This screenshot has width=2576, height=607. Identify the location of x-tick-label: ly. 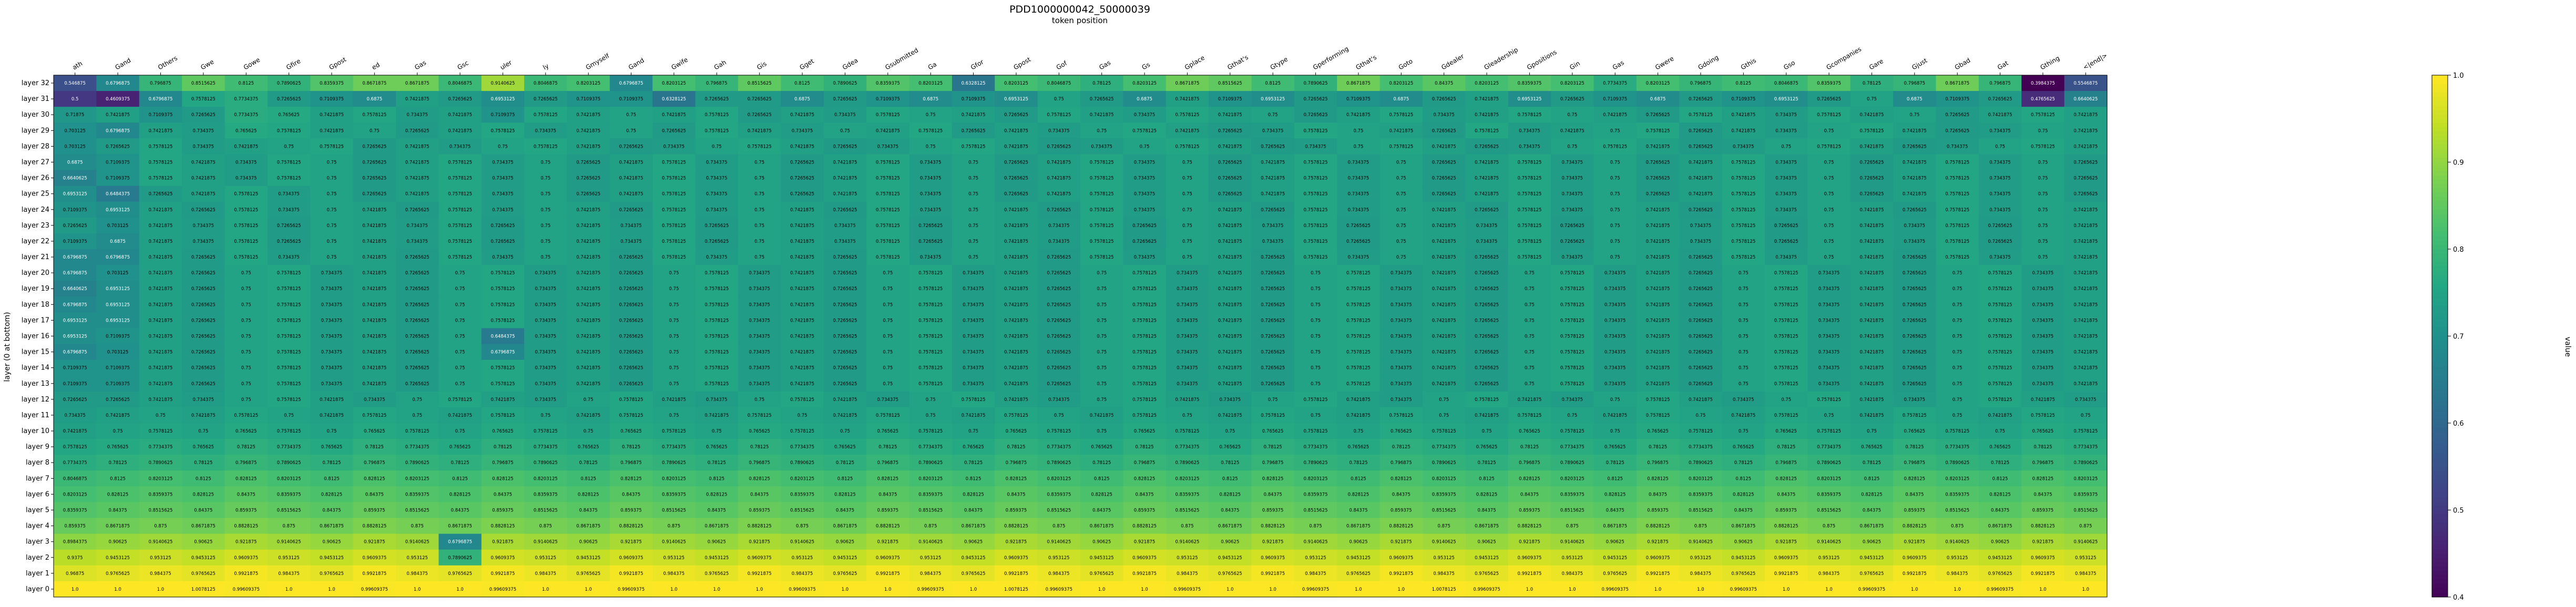
(545, 66).